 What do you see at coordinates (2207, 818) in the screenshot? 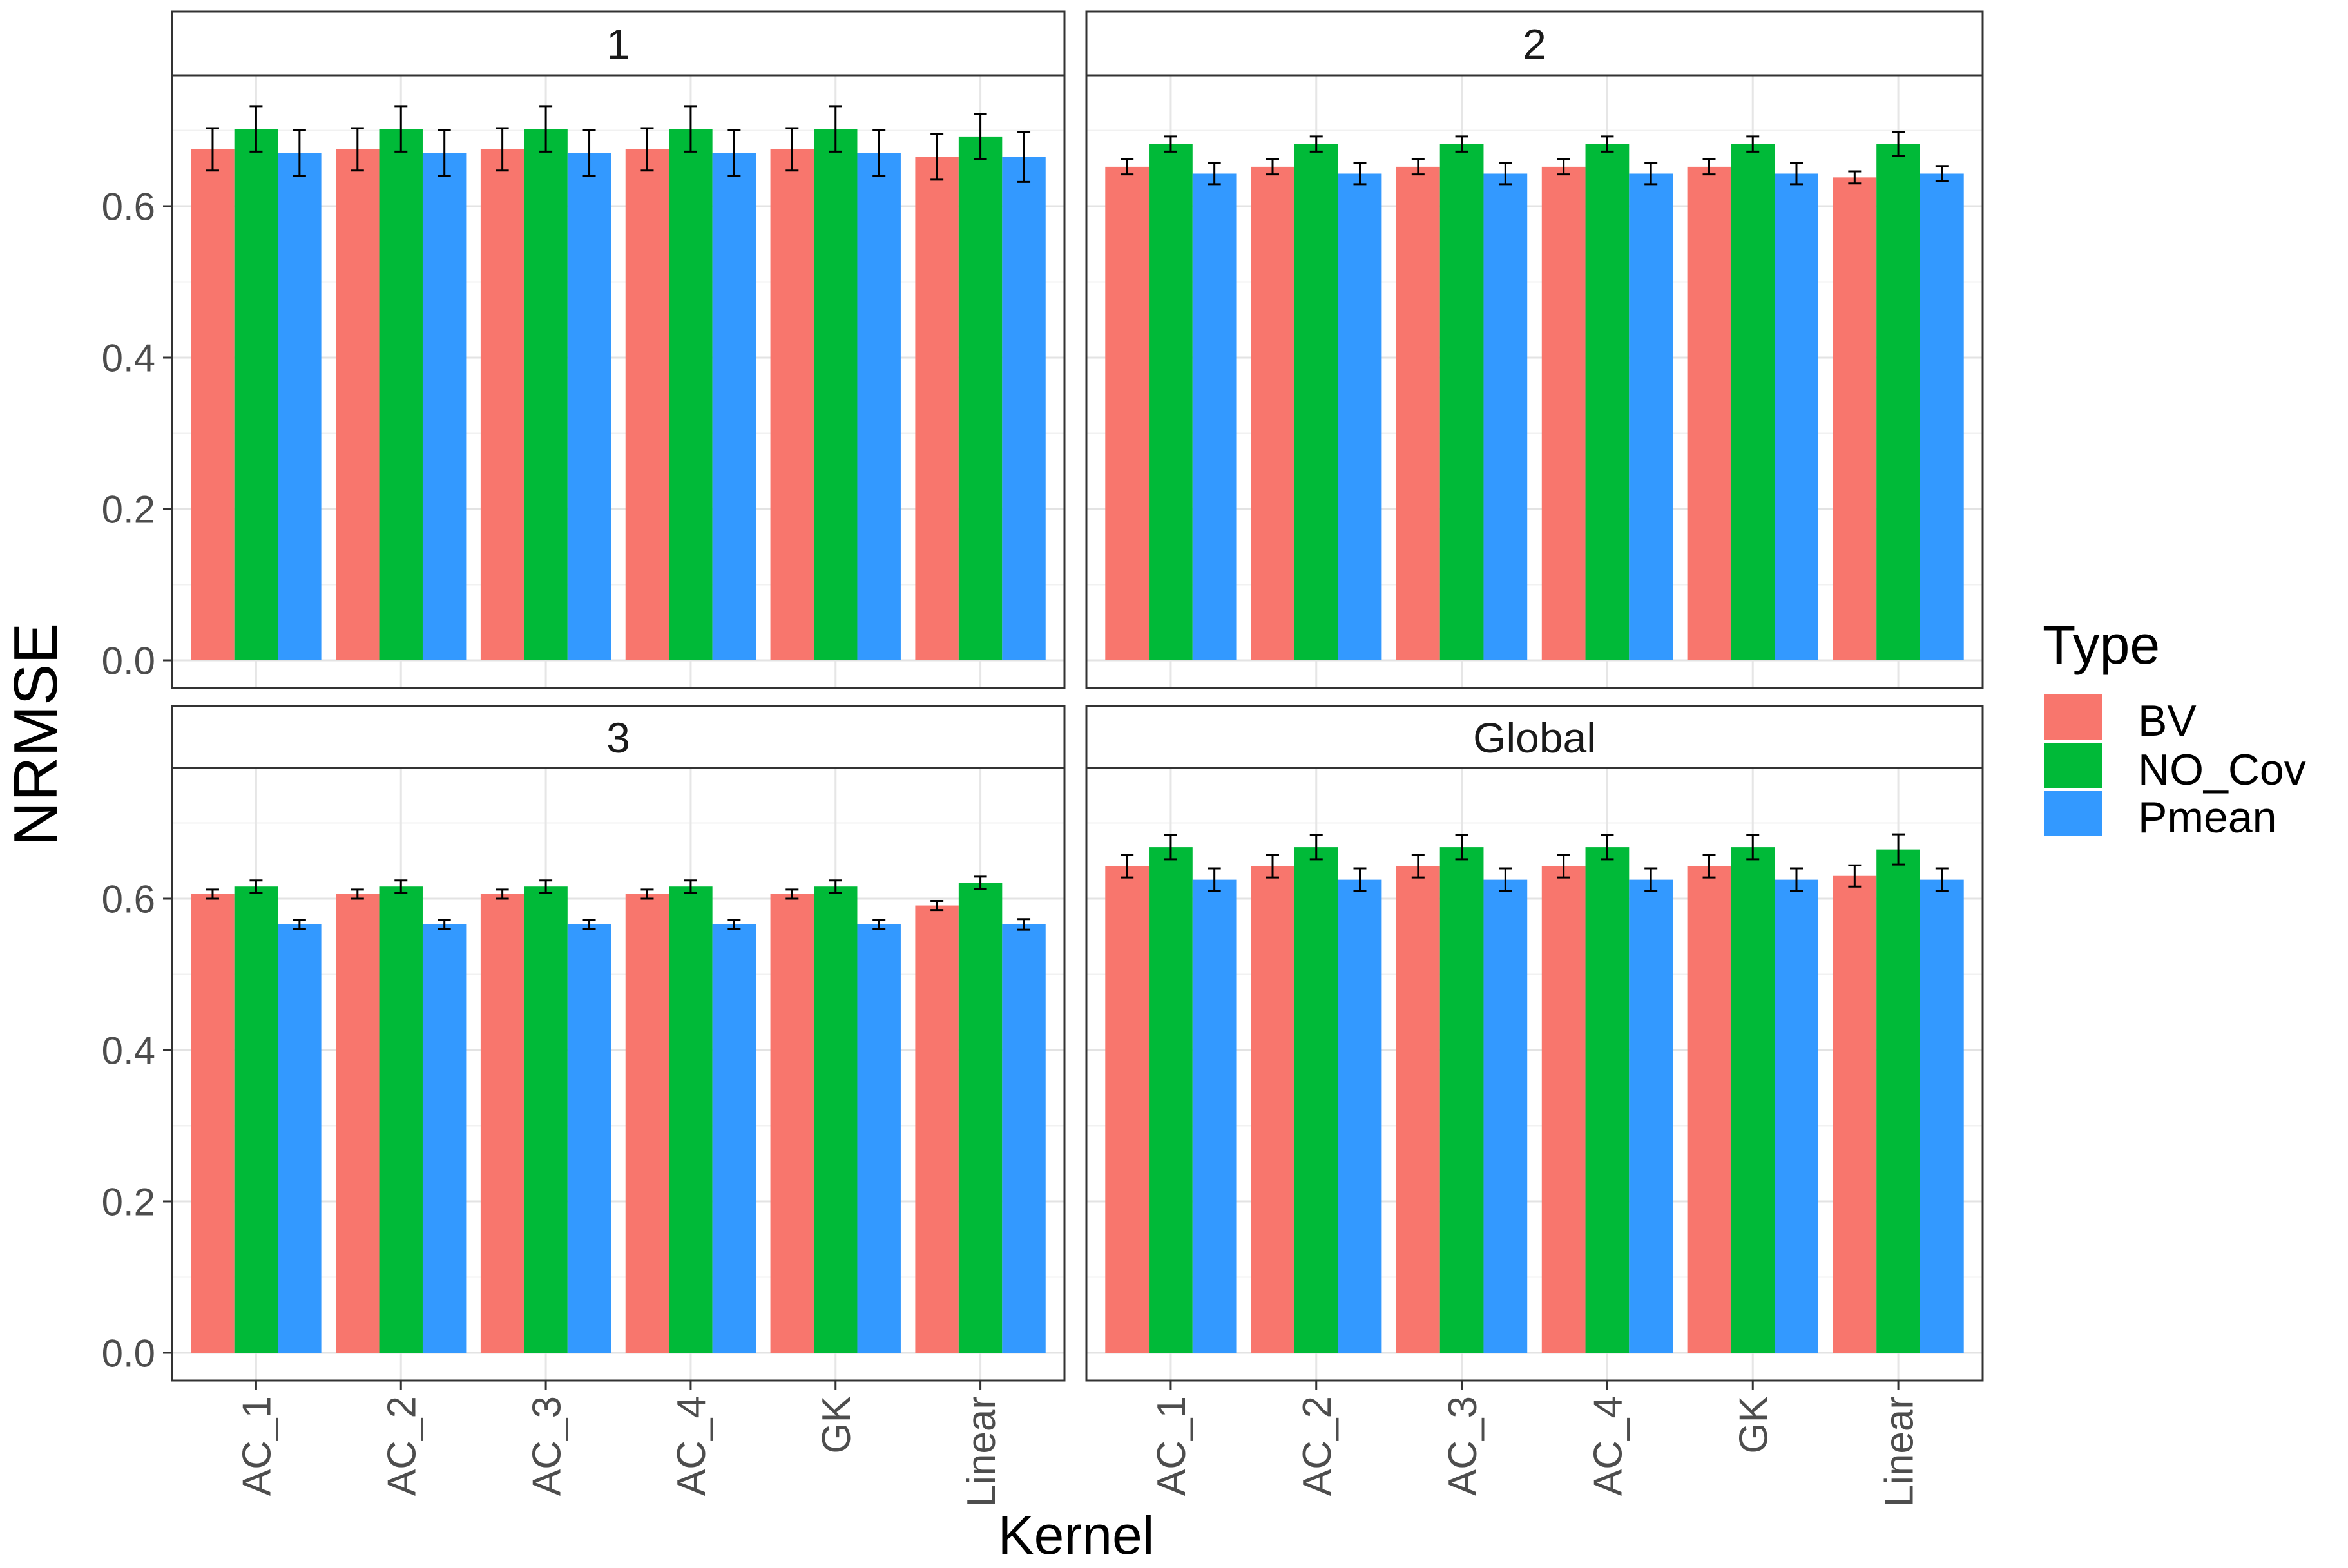
I see `legend-label-pmean: Pmean` at bounding box center [2207, 818].